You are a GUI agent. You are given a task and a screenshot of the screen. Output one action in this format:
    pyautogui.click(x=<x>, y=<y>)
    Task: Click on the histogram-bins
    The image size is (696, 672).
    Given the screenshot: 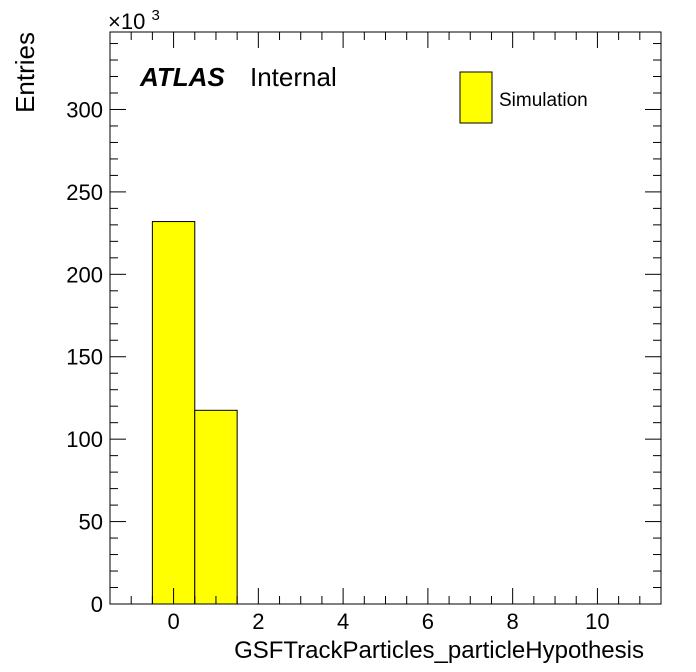 What is the action you would take?
    pyautogui.click(x=194, y=413)
    